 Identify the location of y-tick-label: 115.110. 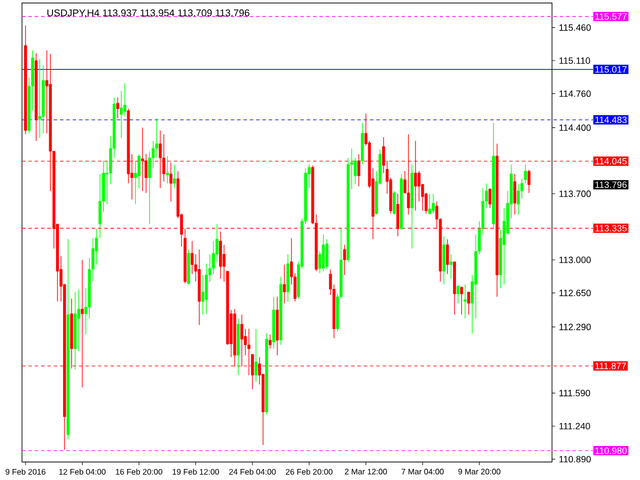
(574, 60).